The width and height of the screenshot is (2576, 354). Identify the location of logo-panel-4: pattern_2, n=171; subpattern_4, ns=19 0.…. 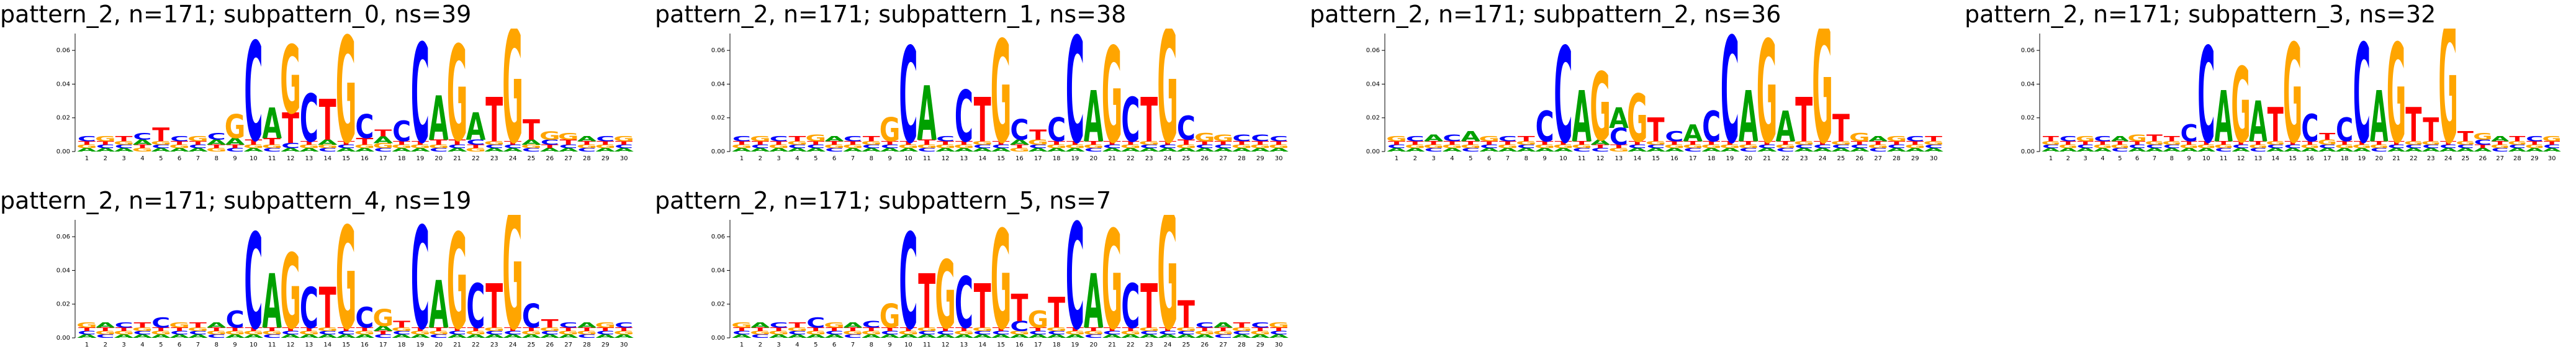
(329, 270).